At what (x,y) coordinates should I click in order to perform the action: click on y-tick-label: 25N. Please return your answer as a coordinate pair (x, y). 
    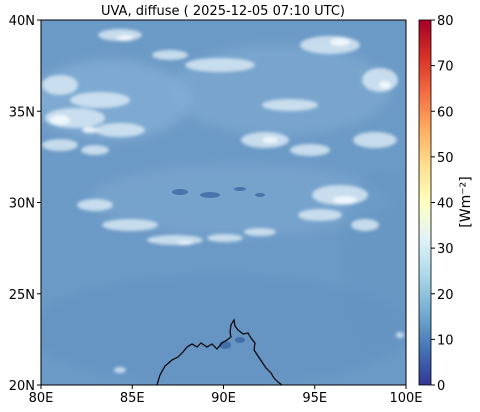
    Looking at the image, I should click on (22, 295).